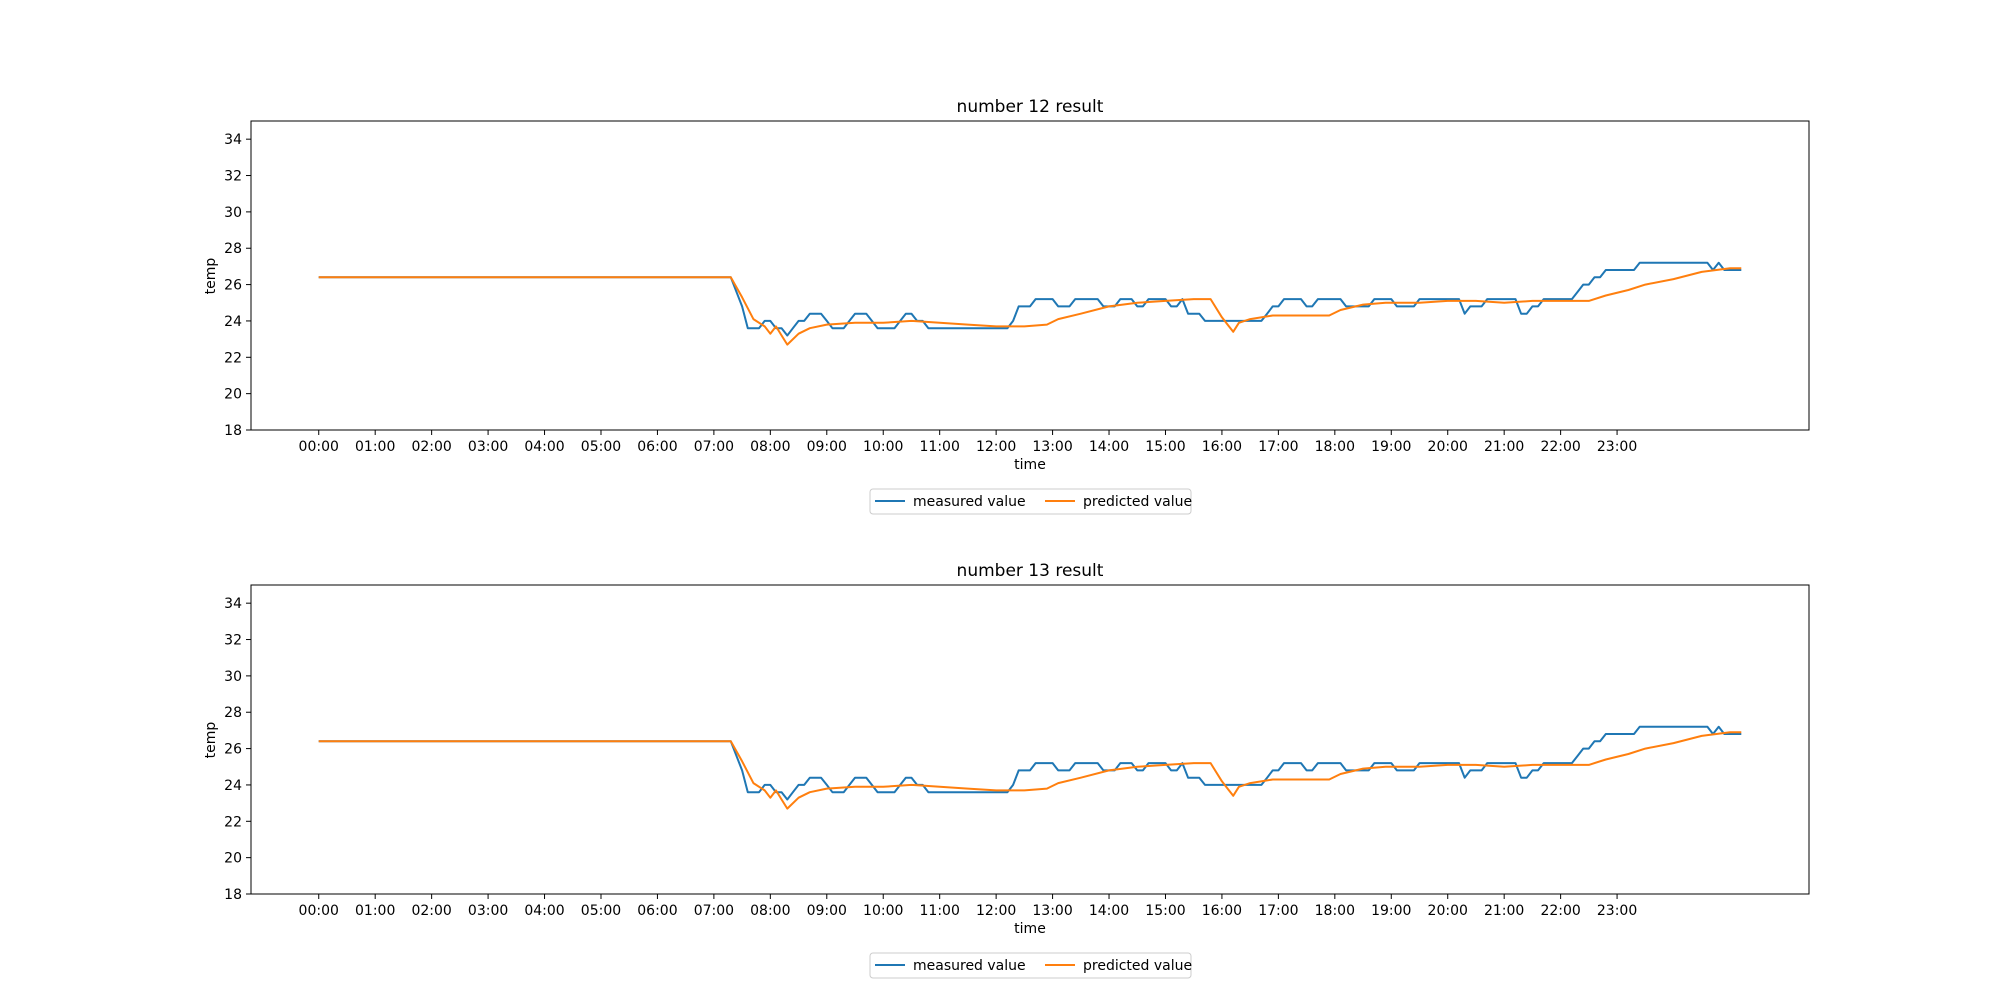  What do you see at coordinates (1030, 107) in the screenshot?
I see `chart-title: number 12 result` at bounding box center [1030, 107].